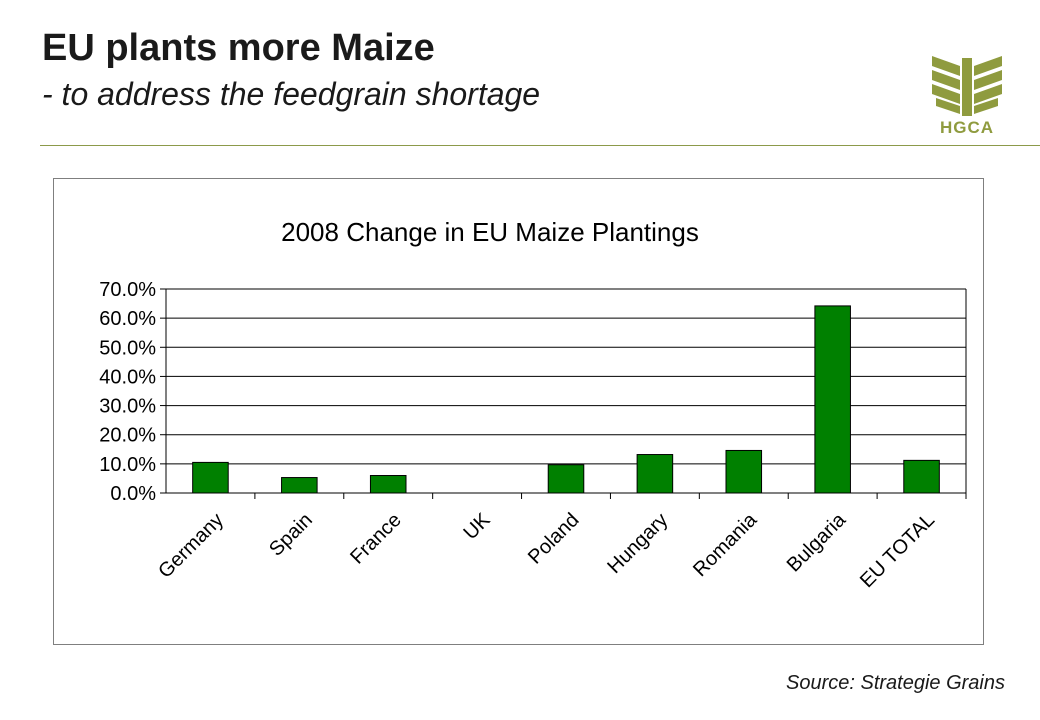  I want to click on bar-bulgaria, so click(832, 399).